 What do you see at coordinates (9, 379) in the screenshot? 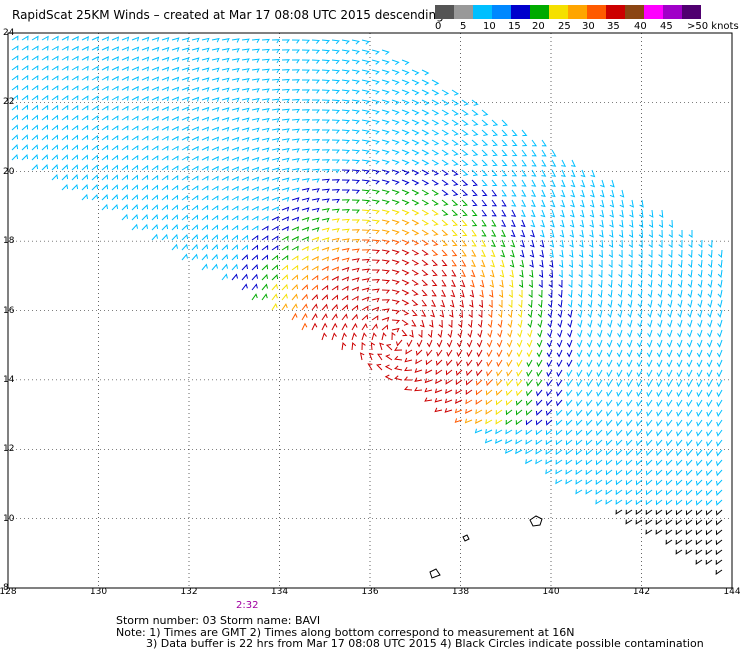
I see `lat-tick-label: 14` at bounding box center [9, 379].